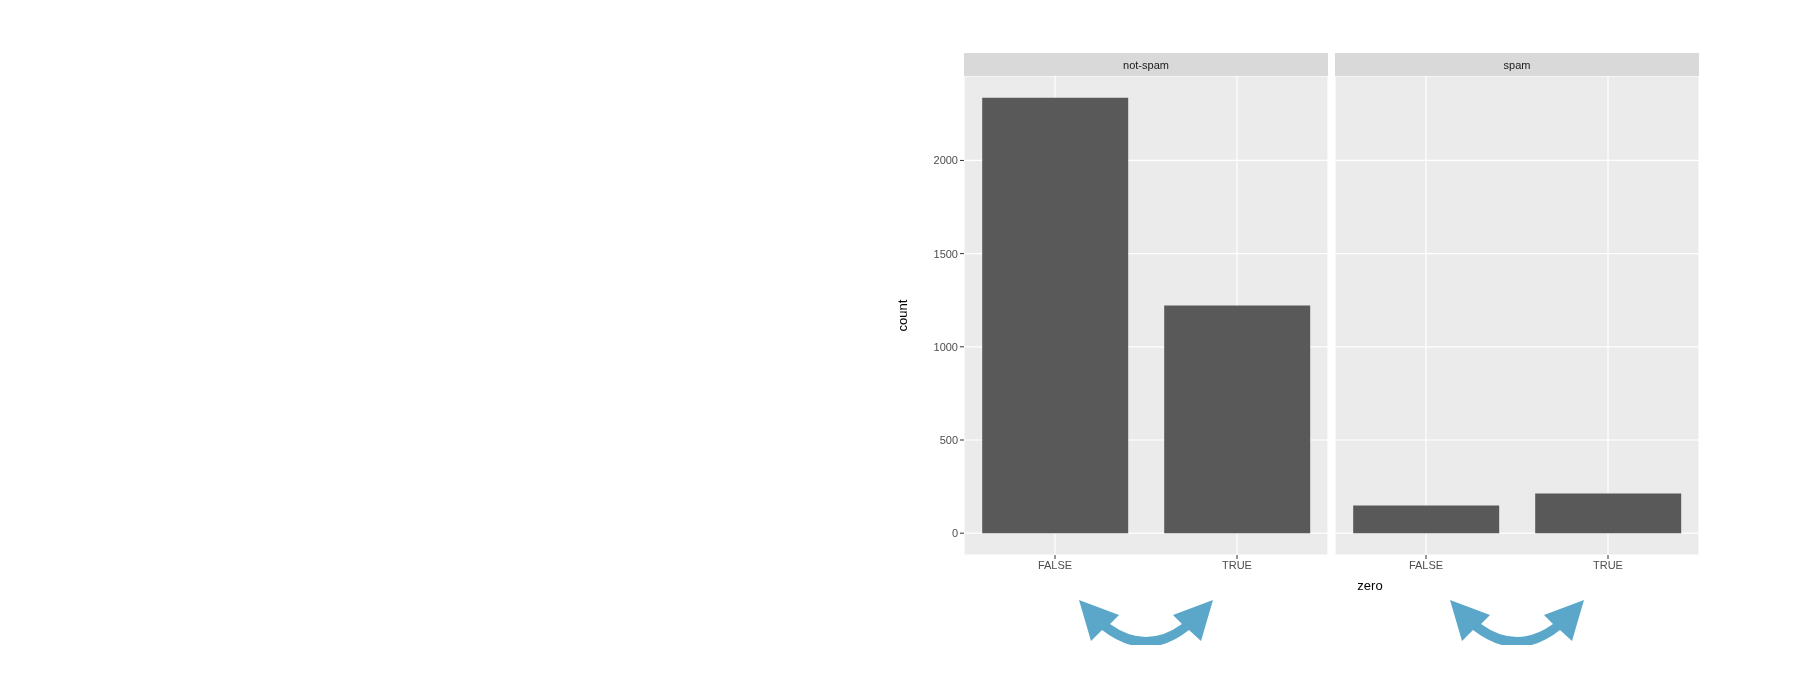 The image size is (1800, 700). What do you see at coordinates (945, 253) in the screenshot?
I see `y-tick-label: 1500` at bounding box center [945, 253].